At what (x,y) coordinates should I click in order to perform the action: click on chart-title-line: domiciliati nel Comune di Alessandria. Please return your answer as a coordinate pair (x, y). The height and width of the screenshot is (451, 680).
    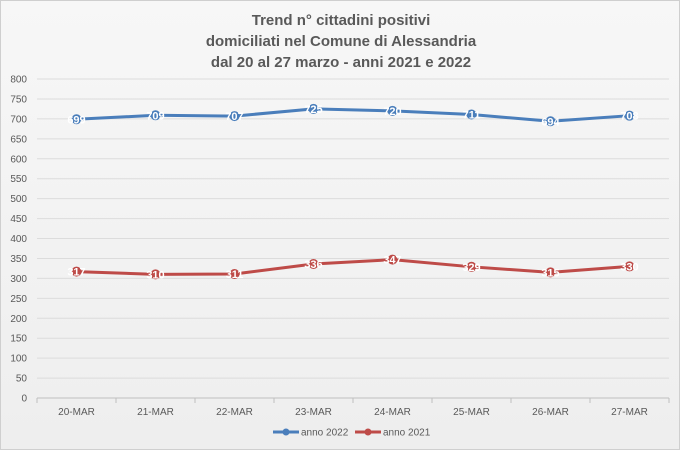
    Looking at the image, I should click on (341, 41).